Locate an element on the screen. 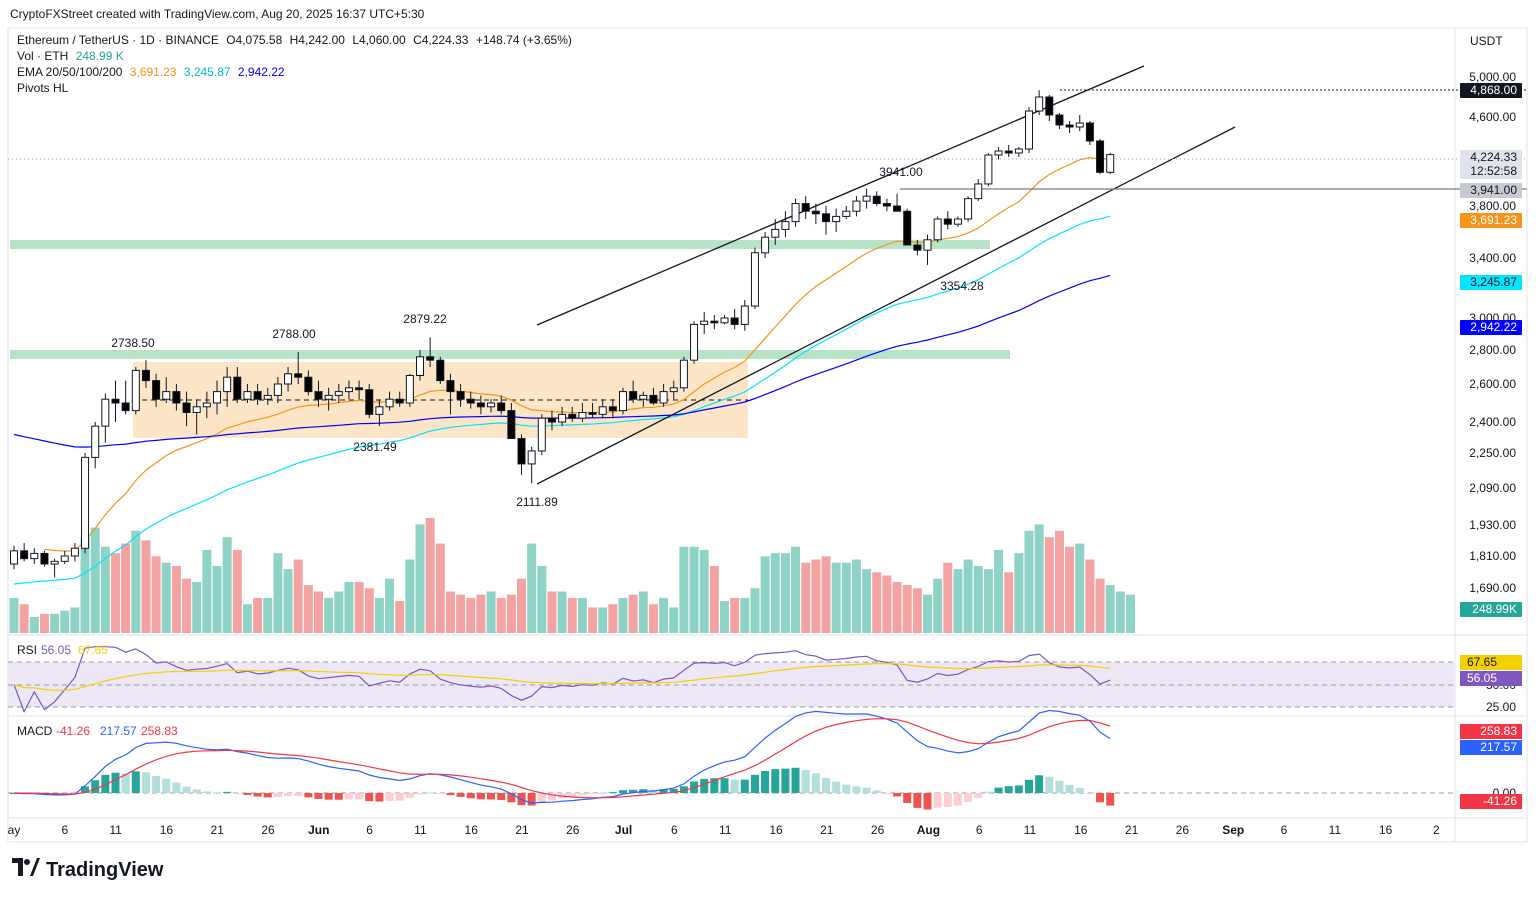 The width and height of the screenshot is (1536, 899). macd-badge is located at coordinates (1491, 747).